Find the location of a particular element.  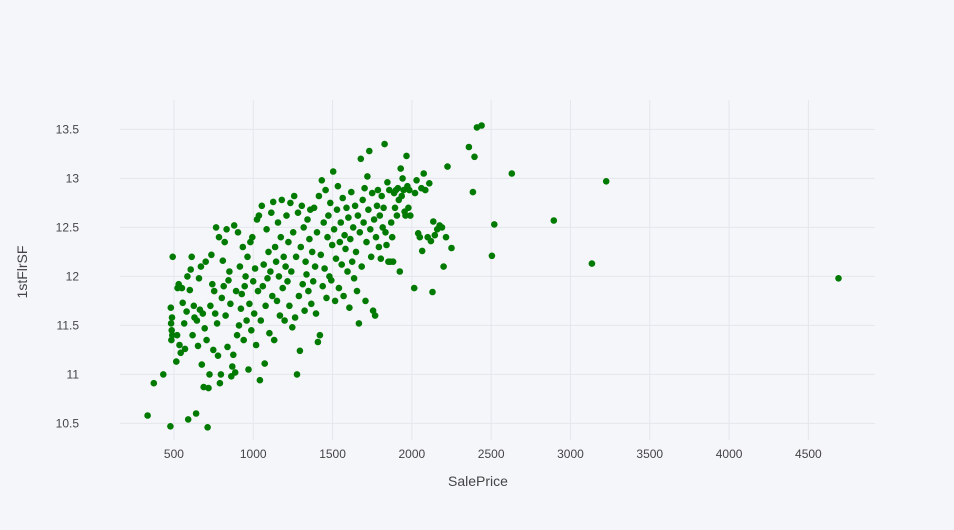

x-axis-title: SalePrice is located at coordinates (478, 481).